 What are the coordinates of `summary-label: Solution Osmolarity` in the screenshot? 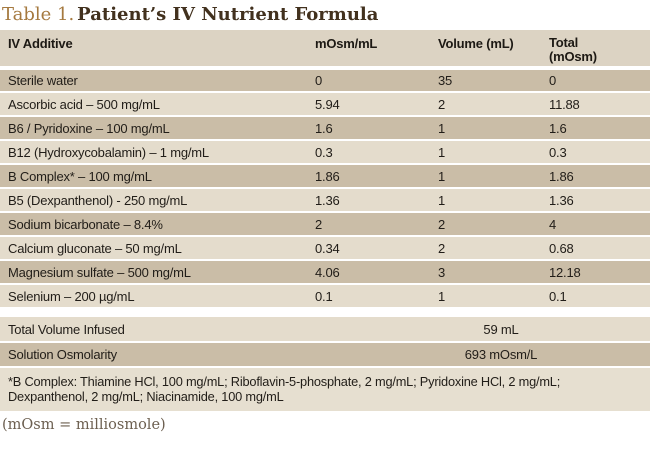 It's located at (153, 355).